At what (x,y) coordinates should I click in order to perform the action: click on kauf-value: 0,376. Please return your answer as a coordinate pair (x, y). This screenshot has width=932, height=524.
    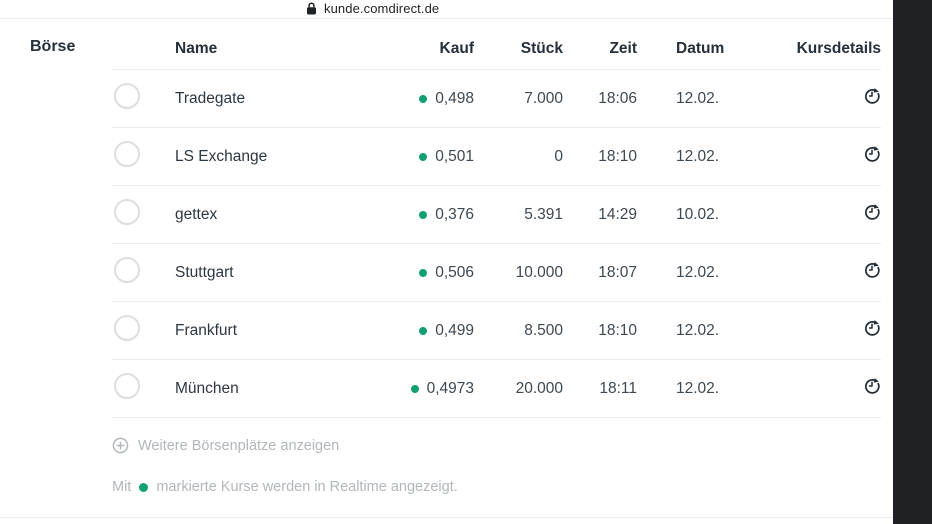
    Looking at the image, I should click on (454, 214).